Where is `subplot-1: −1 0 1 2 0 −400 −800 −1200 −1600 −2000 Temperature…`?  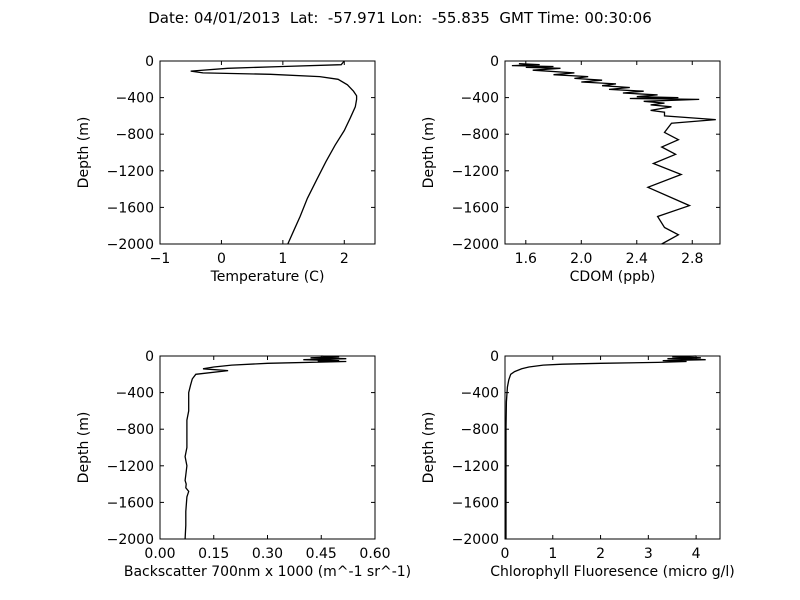
subplot-1: −1 0 1 2 0 −400 −800 −1200 −1600 −2000 Temperature… is located at coordinates (226, 169).